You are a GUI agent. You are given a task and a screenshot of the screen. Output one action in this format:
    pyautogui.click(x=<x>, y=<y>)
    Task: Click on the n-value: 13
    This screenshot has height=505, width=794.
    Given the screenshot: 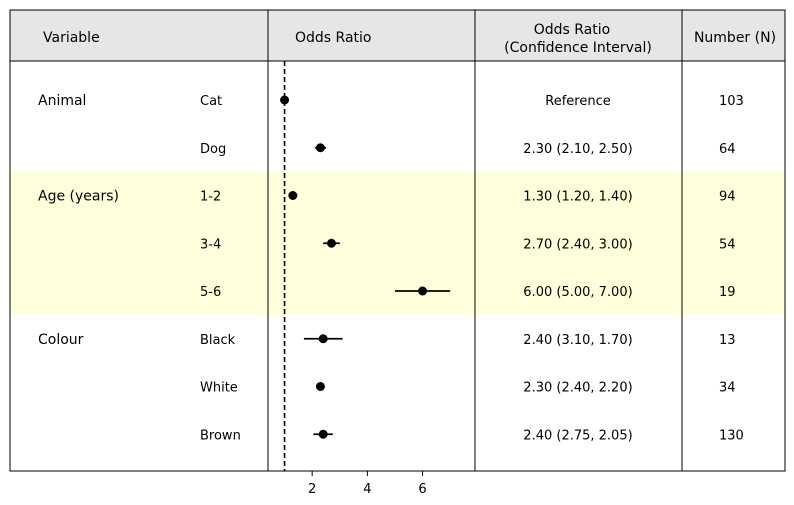 What is the action you would take?
    pyautogui.click(x=727, y=340)
    